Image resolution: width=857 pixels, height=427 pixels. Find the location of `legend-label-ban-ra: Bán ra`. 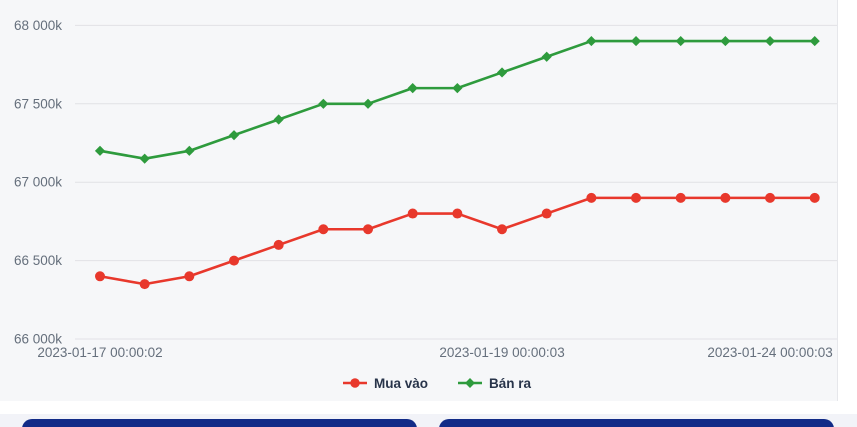

legend-label-ban-ra: Bán ra is located at coordinates (510, 383).